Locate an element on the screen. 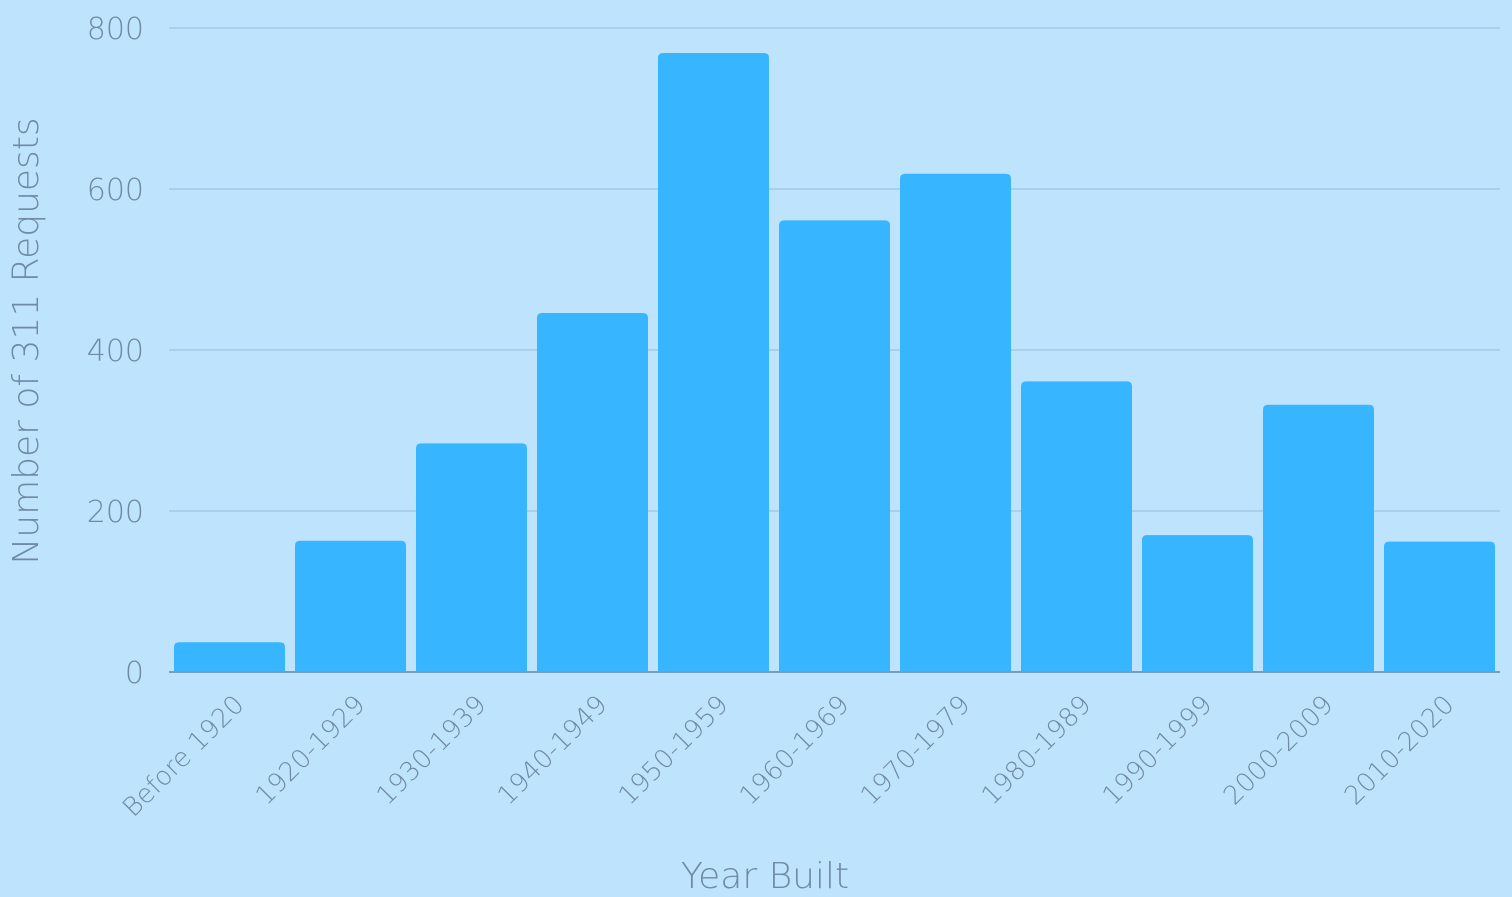 This screenshot has width=1512, height=897. y-tick-label: 200 is located at coordinates (115, 512).